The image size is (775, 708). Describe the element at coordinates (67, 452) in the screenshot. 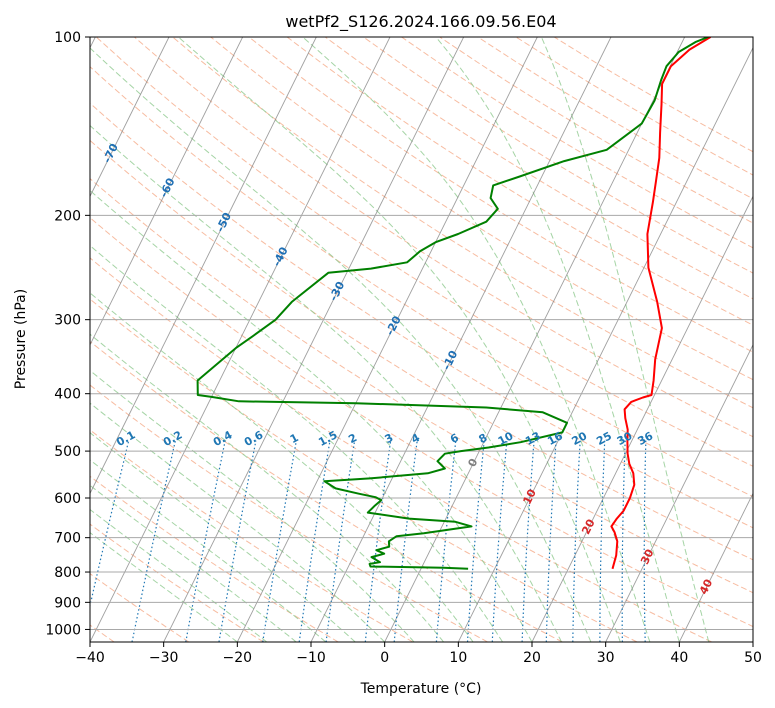

I see `y-tick-label: 500` at that location.